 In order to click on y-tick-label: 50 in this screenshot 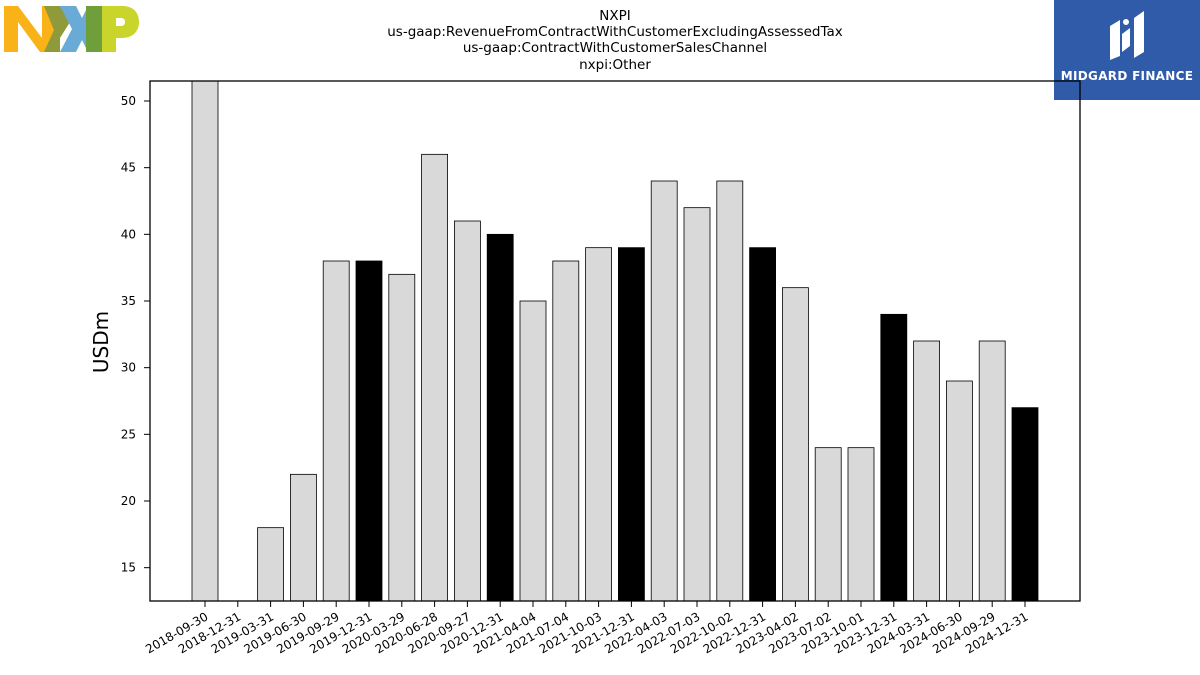, I will do `click(128, 101)`.